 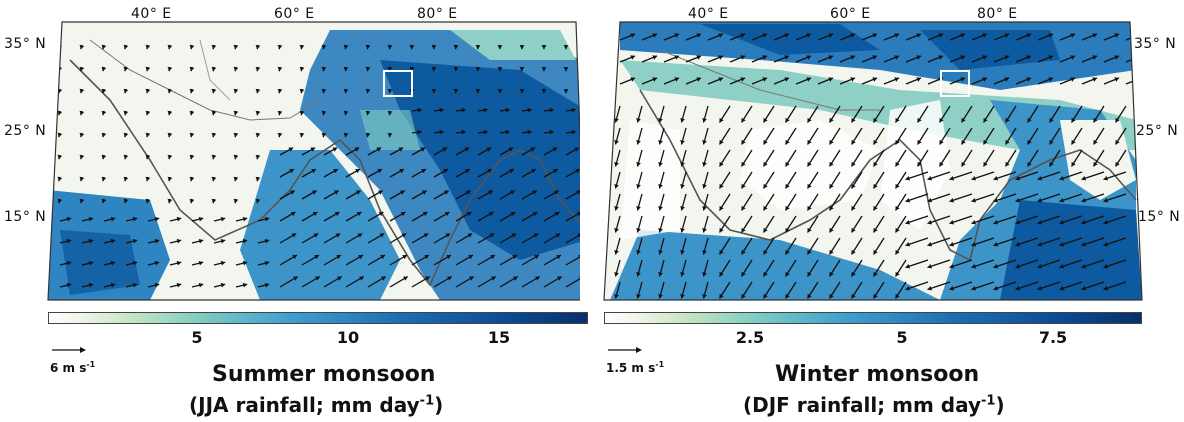 I want to click on lon-label-60e: 60° E, so click(x=850, y=14).